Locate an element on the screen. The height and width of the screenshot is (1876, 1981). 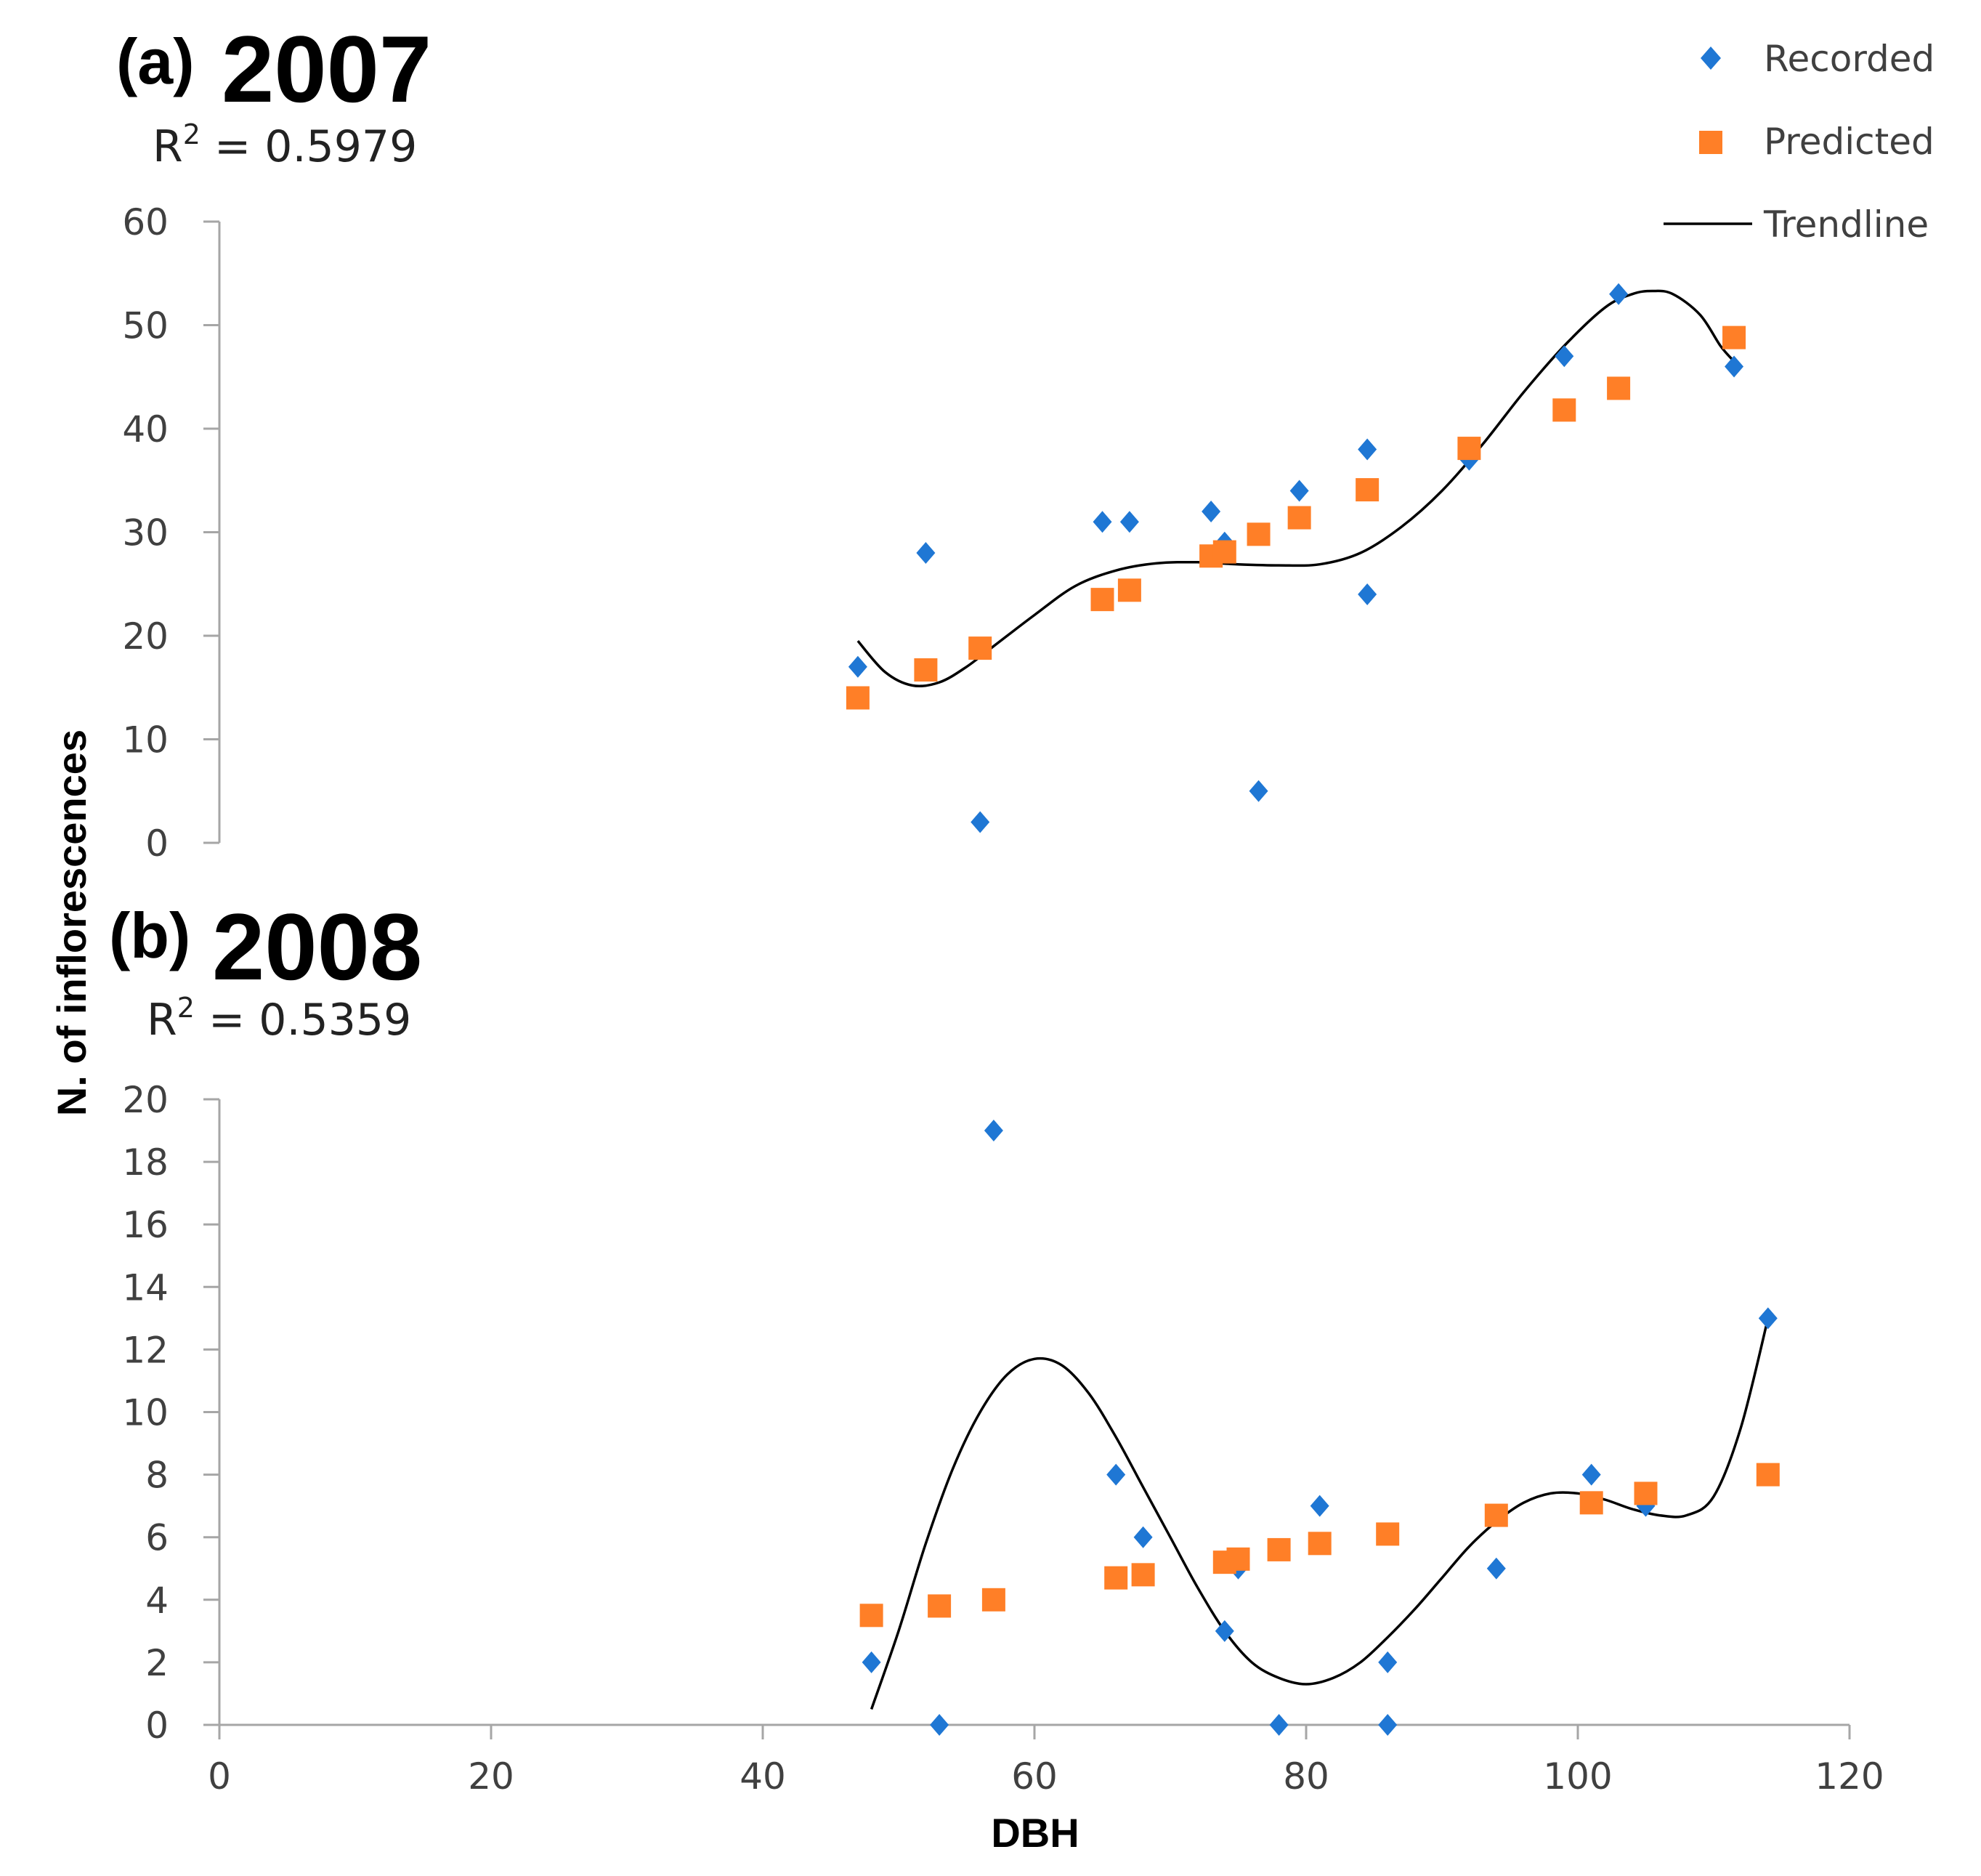
panel-b-xtick-label-3: 60 is located at coordinates (1034, 1776).